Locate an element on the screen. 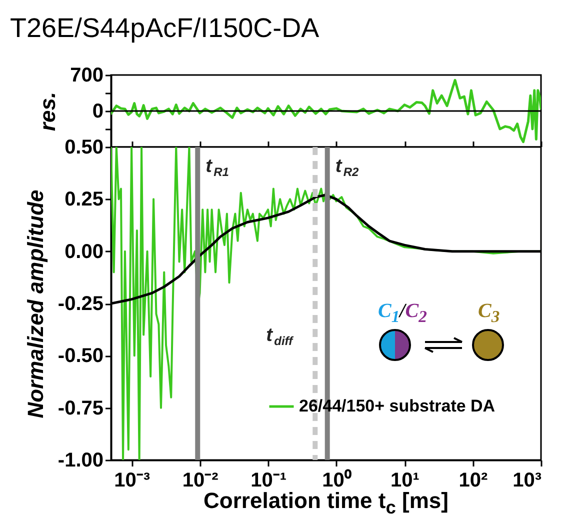 The image size is (571, 527). y-tick-label: 0 is located at coordinates (98, 111).